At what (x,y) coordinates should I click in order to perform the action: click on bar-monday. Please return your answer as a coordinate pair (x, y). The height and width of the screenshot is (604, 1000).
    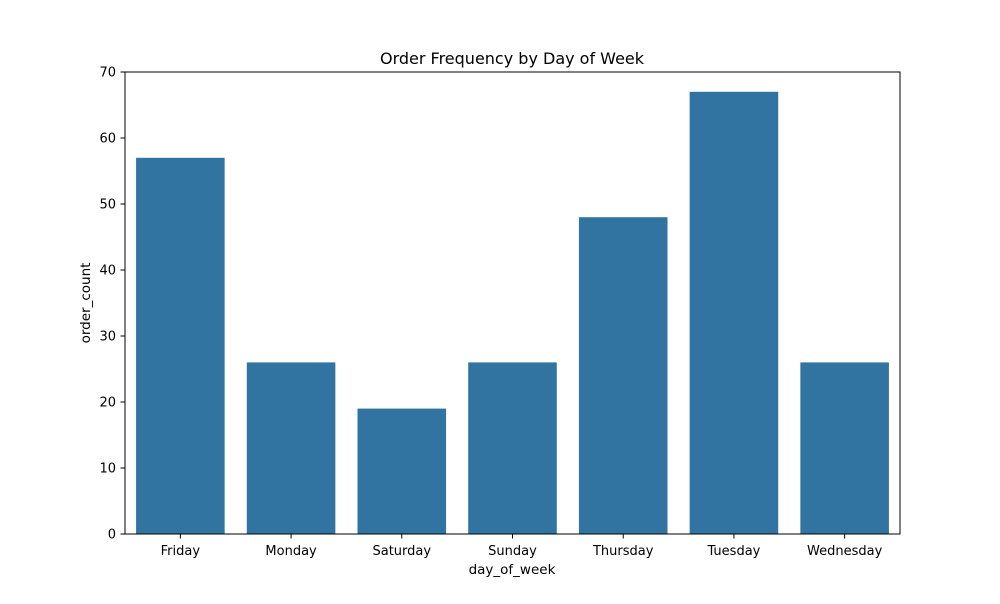
    Looking at the image, I should click on (291, 448).